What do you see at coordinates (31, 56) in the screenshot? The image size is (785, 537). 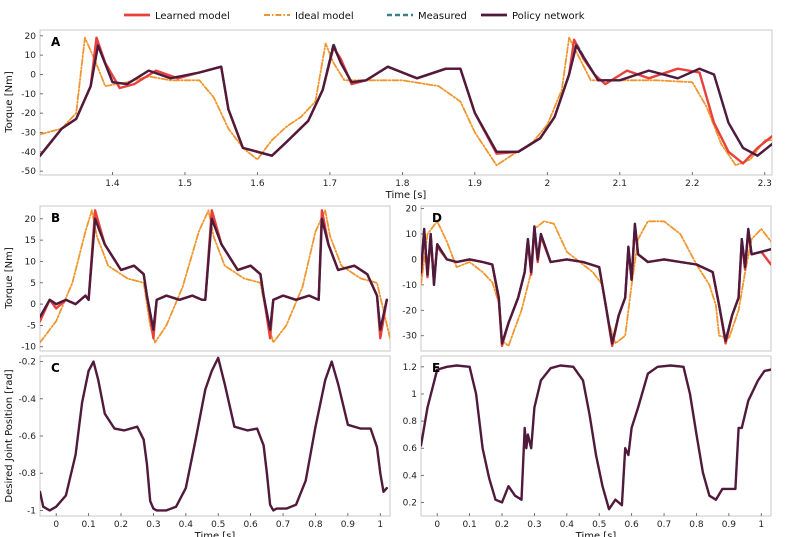 I see `ytick-label-A: 10` at bounding box center [31, 56].